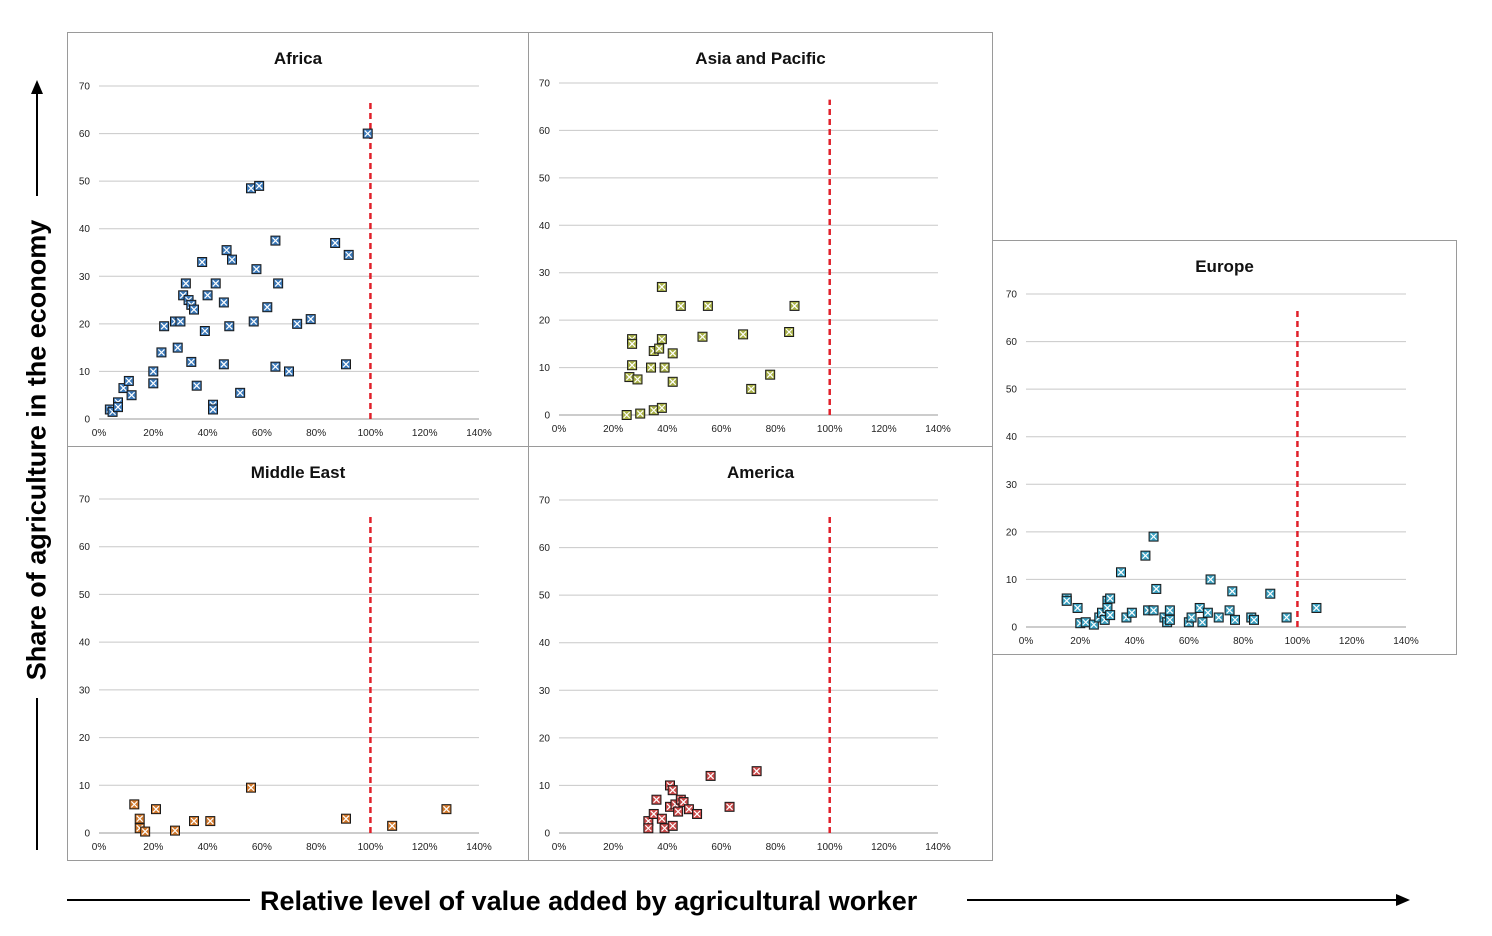 This screenshot has width=1492, height=936. I want to click on panel-title: Europe, so click(1224, 266).